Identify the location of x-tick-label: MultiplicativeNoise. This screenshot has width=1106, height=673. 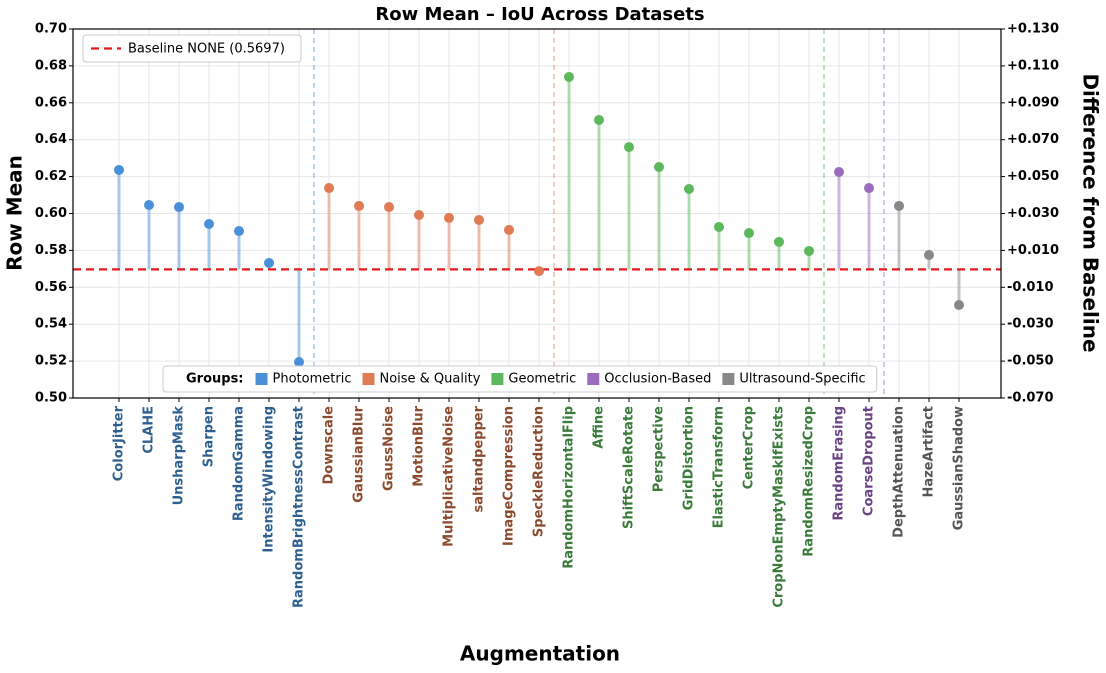
(449, 476).